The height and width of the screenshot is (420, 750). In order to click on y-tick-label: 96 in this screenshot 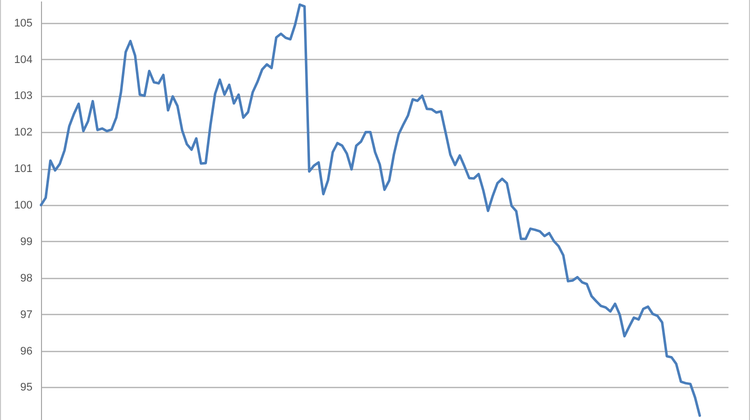, I will do `click(26, 351)`.